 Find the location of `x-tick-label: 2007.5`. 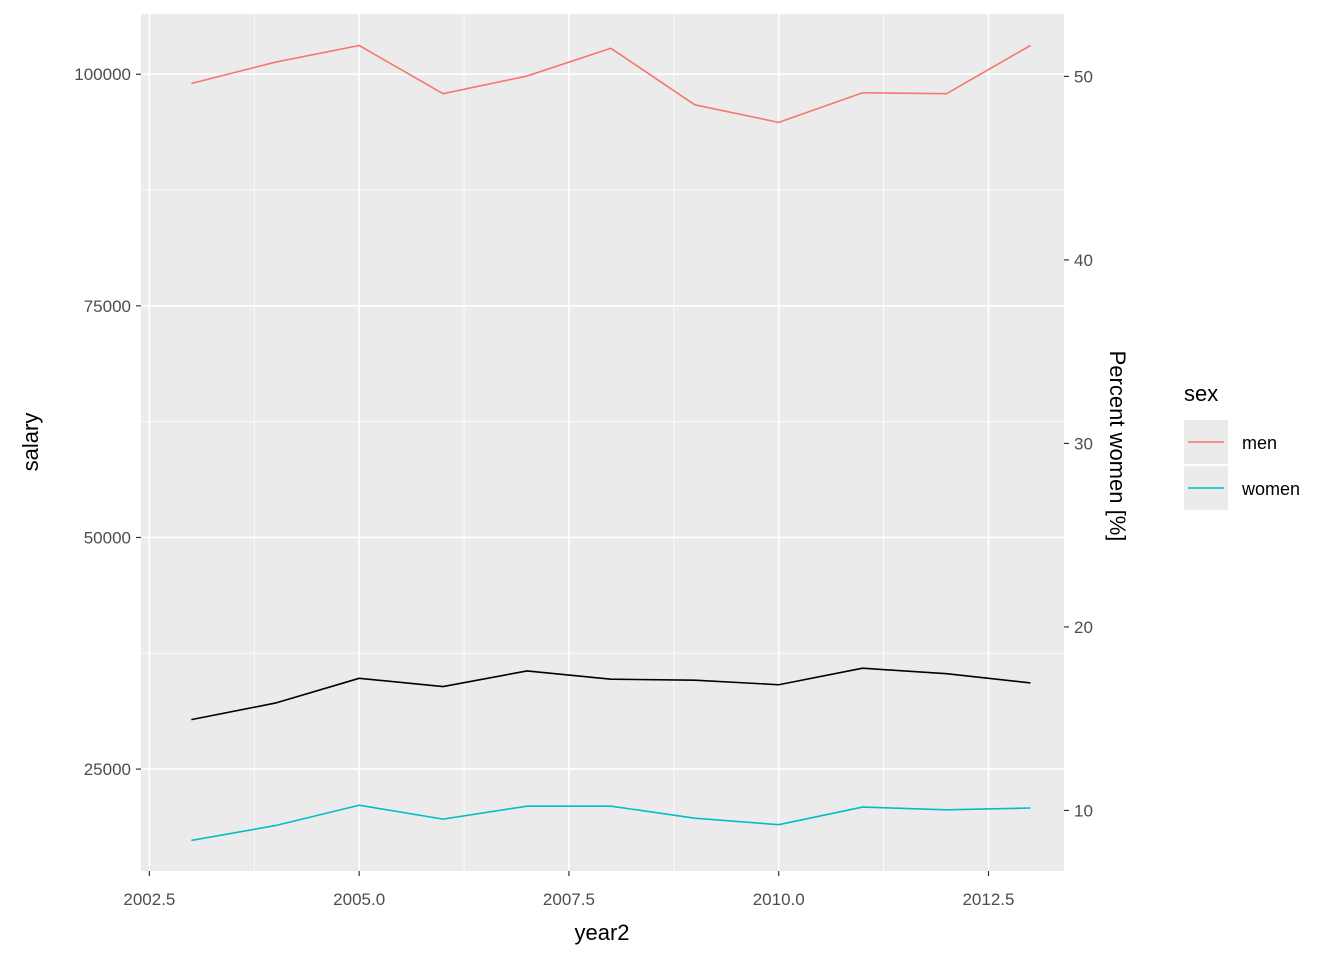

x-tick-label: 2007.5 is located at coordinates (569, 899).